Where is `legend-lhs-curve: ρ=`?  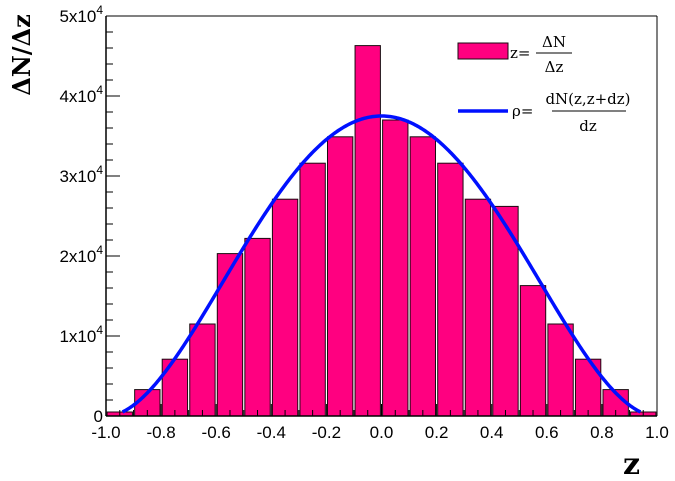 legend-lhs-curve: ρ= is located at coordinates (522, 111).